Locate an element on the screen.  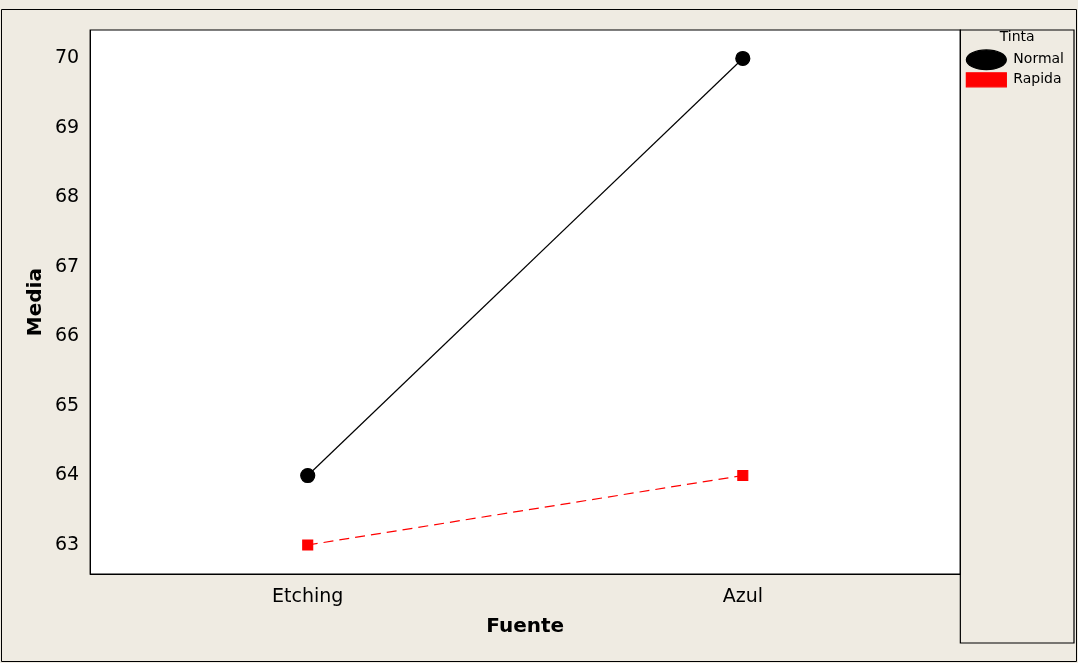
y-tick-label: 67 is located at coordinates (67, 264).